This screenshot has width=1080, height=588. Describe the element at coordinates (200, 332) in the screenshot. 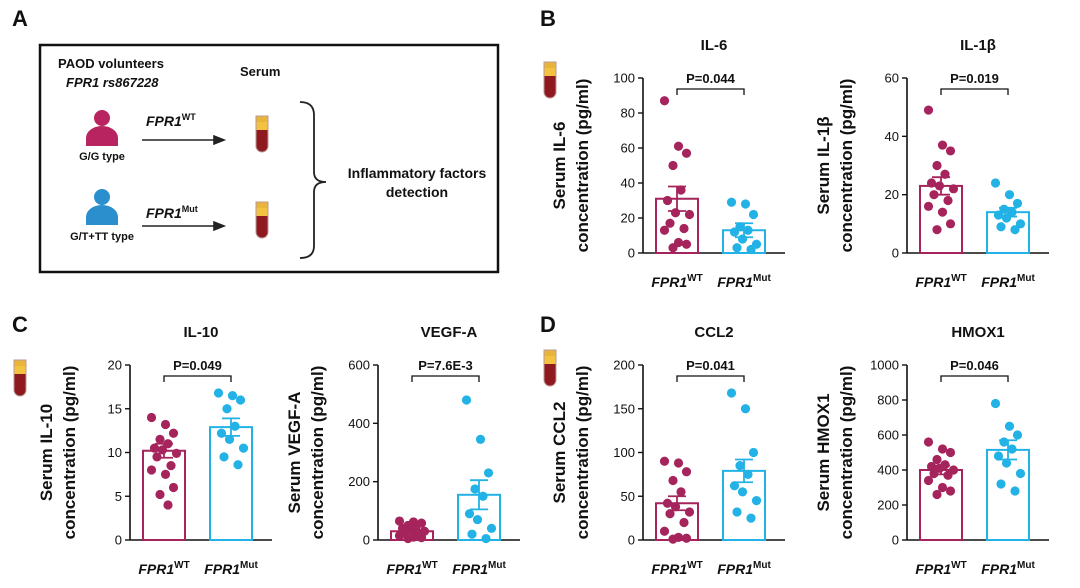

I see `chart-title: IL-10` at that location.